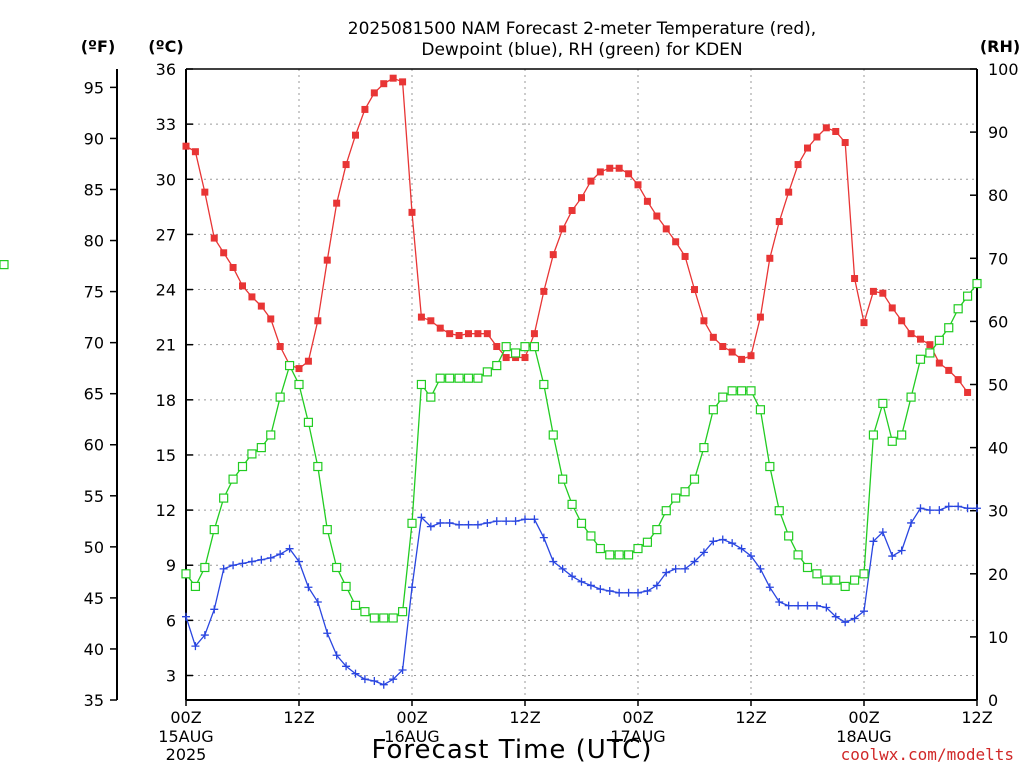  I want to click on fahrenheit-tick-label: 90, so click(94, 138).